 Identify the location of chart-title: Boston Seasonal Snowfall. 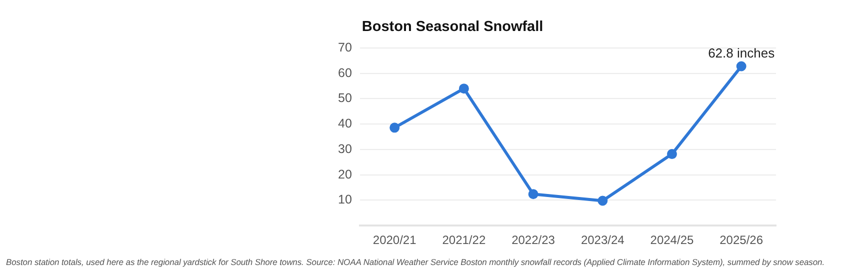
(453, 27).